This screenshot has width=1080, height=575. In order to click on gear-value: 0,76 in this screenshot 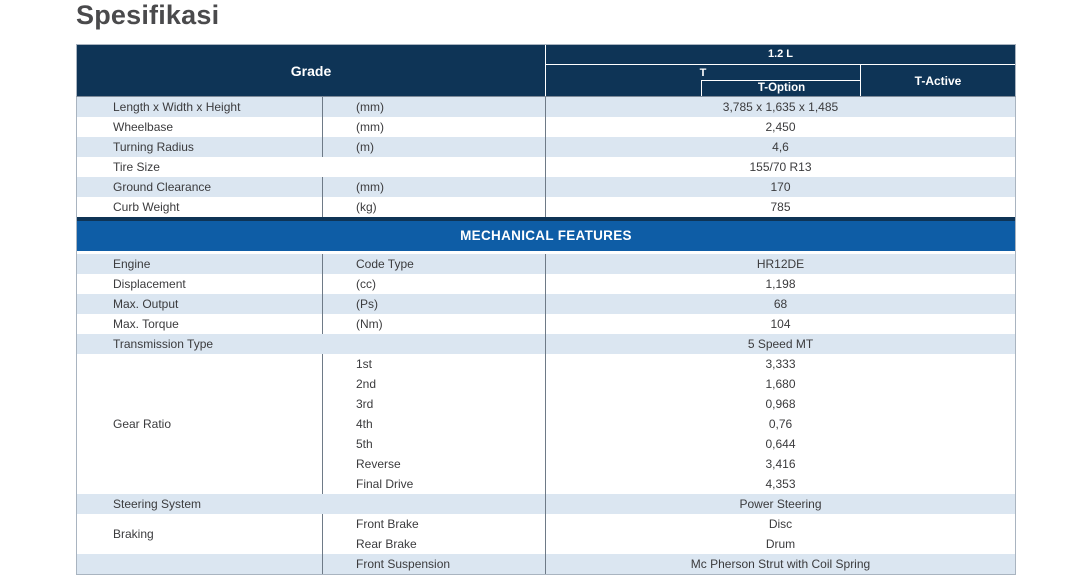, I will do `click(780, 424)`.